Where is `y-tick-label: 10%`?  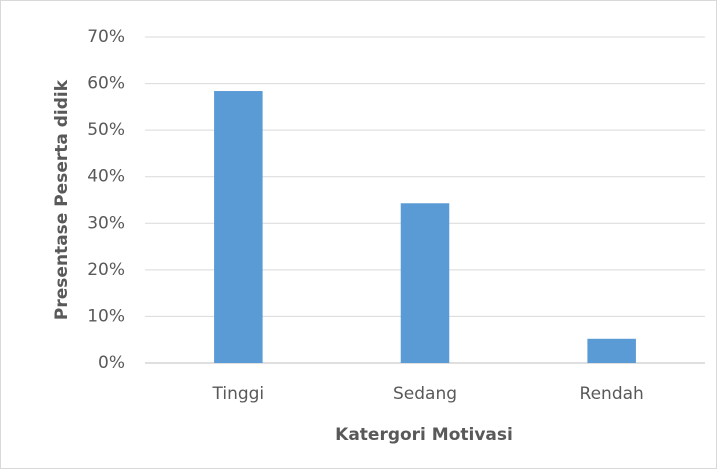 y-tick-label: 10% is located at coordinates (106, 316).